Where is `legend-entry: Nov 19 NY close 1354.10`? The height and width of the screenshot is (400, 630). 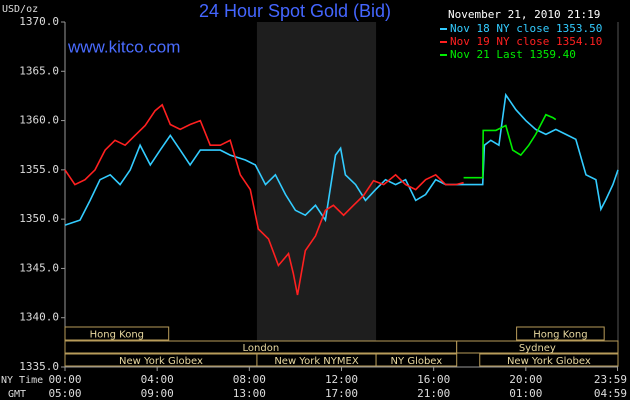
legend-entry: Nov 19 NY close 1354.10 is located at coordinates (526, 41).